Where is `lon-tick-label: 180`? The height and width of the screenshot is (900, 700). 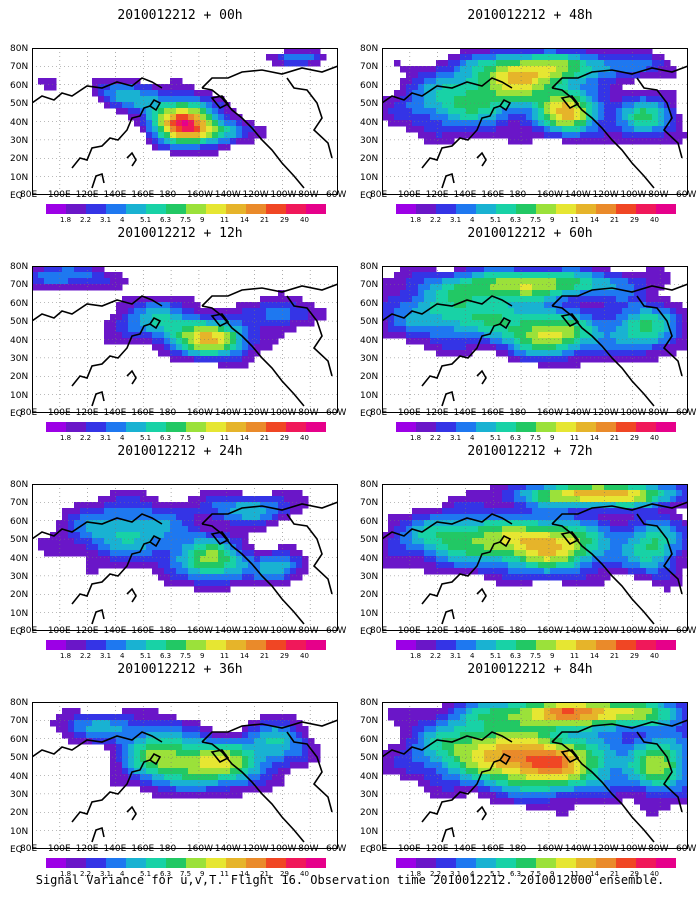 lon-tick-label: 180 is located at coordinates (518, 631).